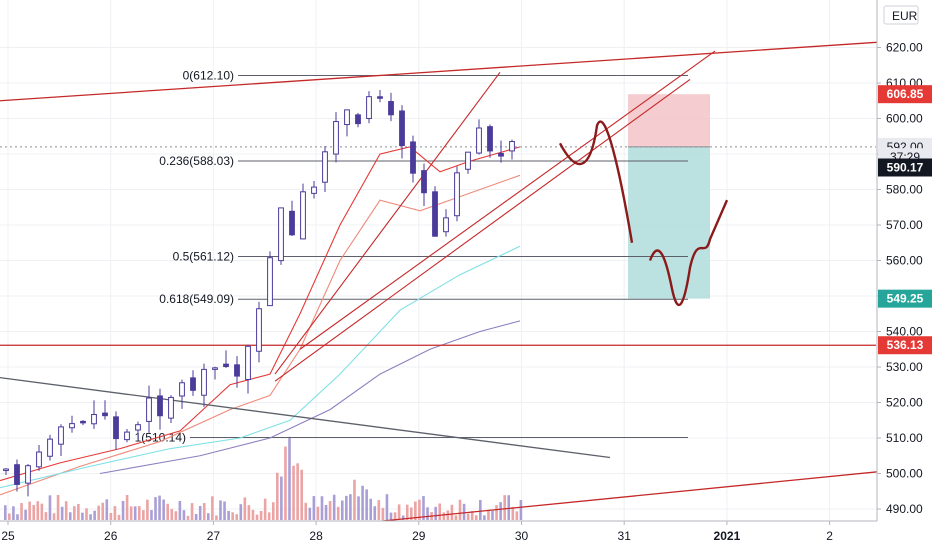 This screenshot has width=932, height=550. What do you see at coordinates (643, 213) in the screenshot?
I see `projection-drawing` at bounding box center [643, 213].